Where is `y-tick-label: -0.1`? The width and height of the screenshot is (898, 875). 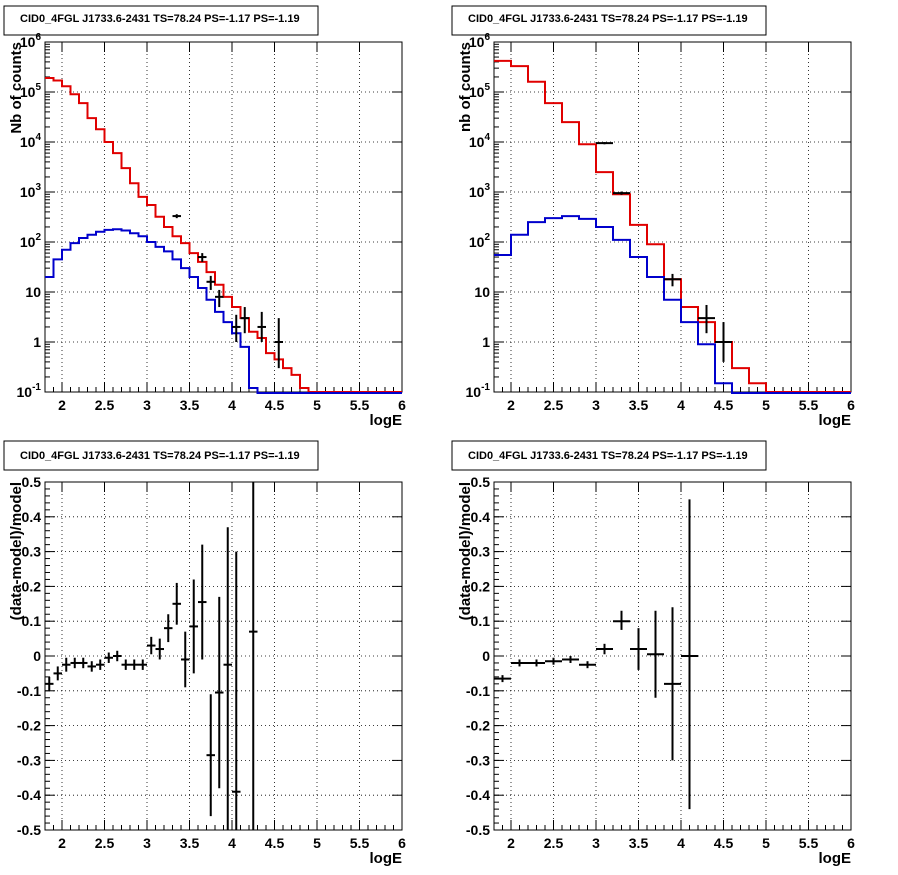
y-tick-label: -0.1 is located at coordinates (478, 691).